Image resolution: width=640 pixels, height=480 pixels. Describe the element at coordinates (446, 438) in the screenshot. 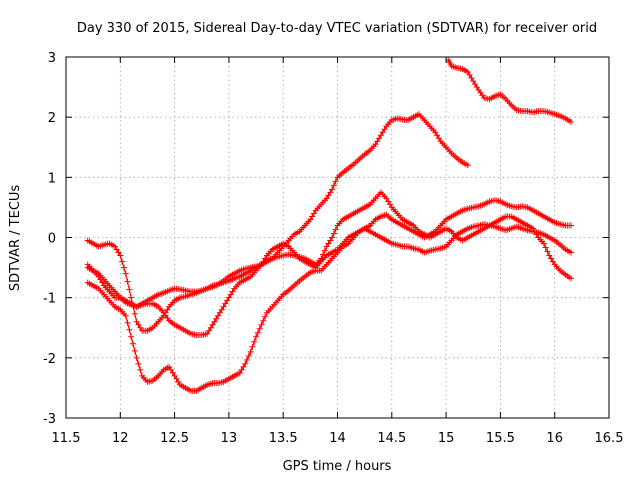

I see `x-tick-label: 15` at that location.